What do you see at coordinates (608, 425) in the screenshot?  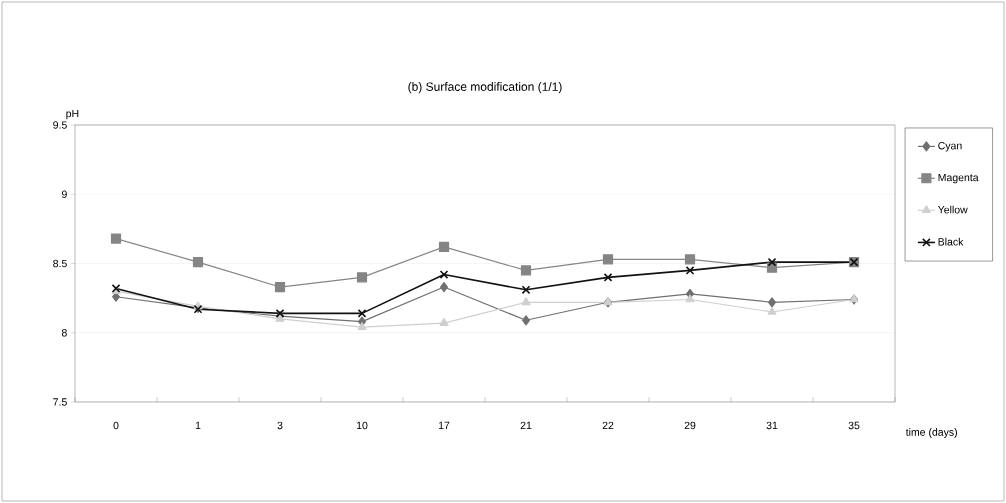 I see `x-tick-label: 22` at bounding box center [608, 425].